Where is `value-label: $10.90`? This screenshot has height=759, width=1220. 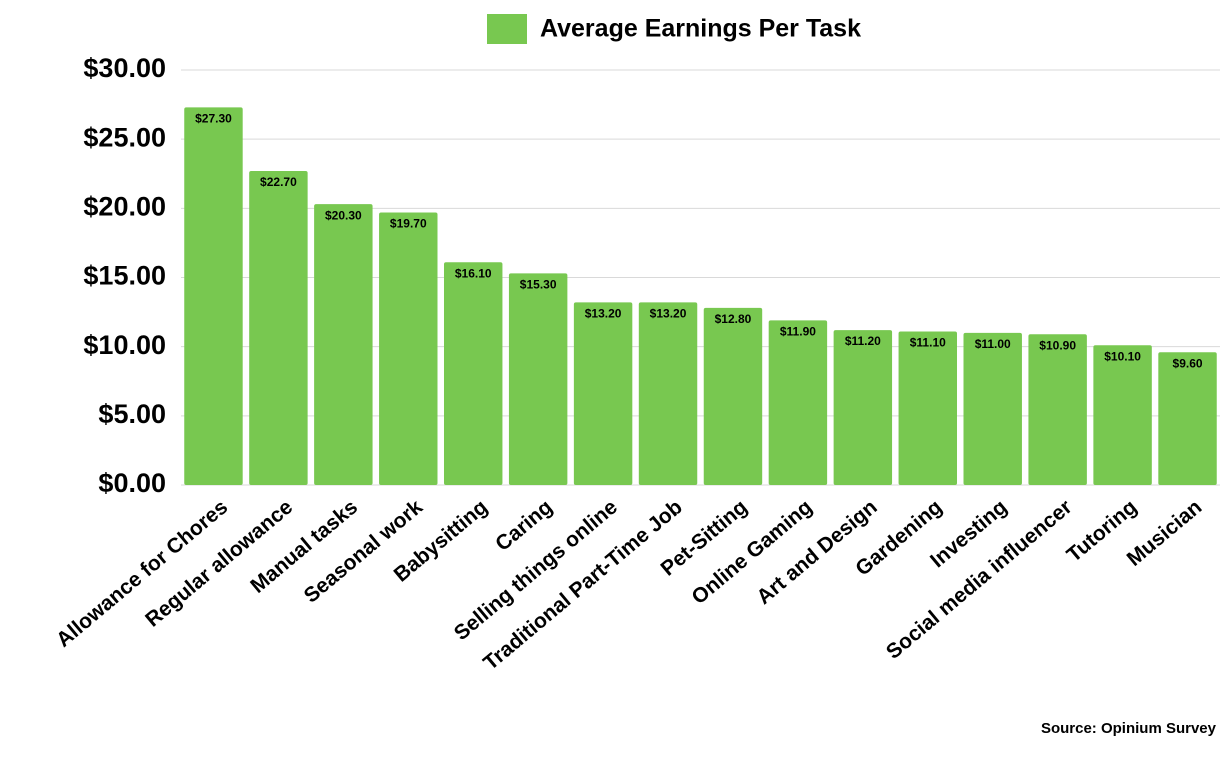
value-label: $10.90 is located at coordinates (1057, 345).